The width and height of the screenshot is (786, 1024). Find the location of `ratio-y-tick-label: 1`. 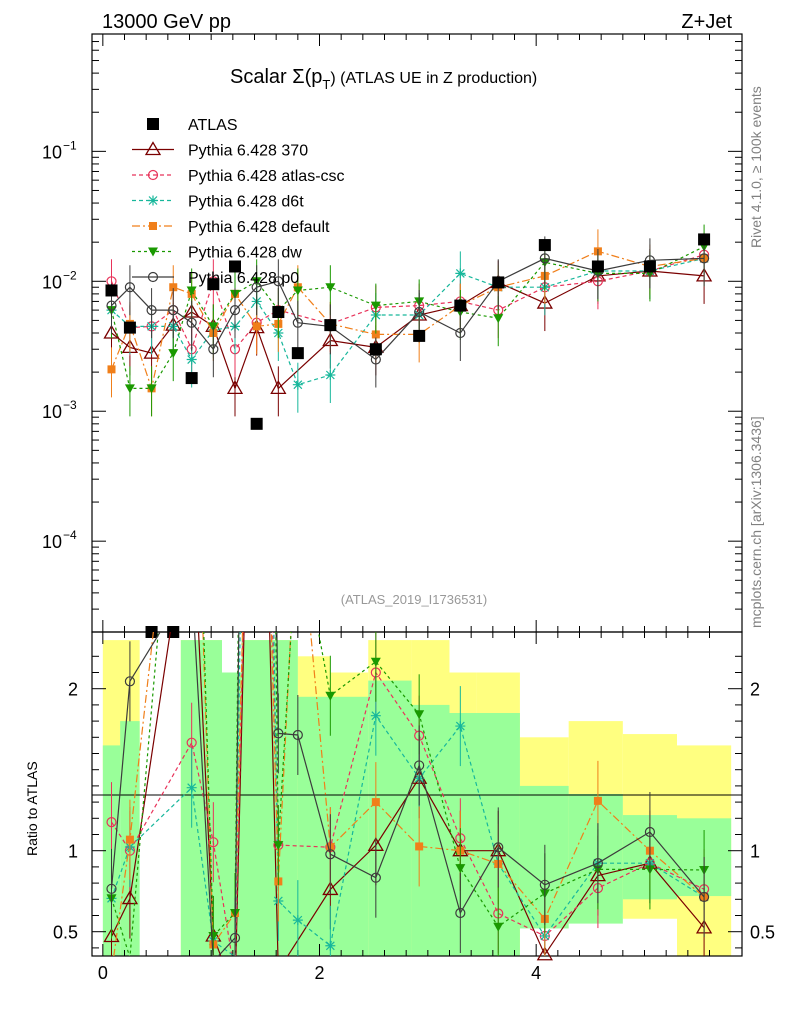

ratio-y-tick-label: 1 is located at coordinates (73, 852).